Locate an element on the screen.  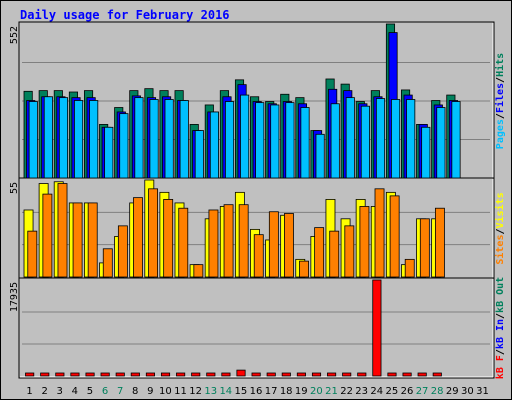
y-max-label: 17935 is located at coordinates (14, 297).